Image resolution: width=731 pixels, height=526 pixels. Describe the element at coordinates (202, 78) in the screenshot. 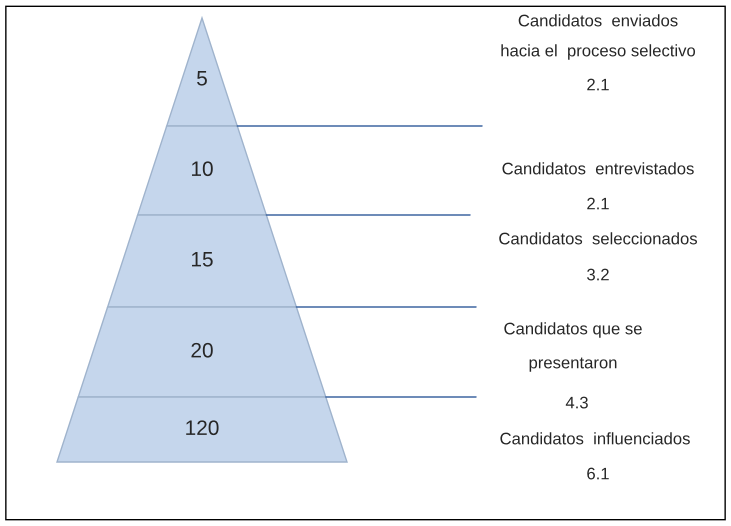

I see `data-label: 5` at that location.